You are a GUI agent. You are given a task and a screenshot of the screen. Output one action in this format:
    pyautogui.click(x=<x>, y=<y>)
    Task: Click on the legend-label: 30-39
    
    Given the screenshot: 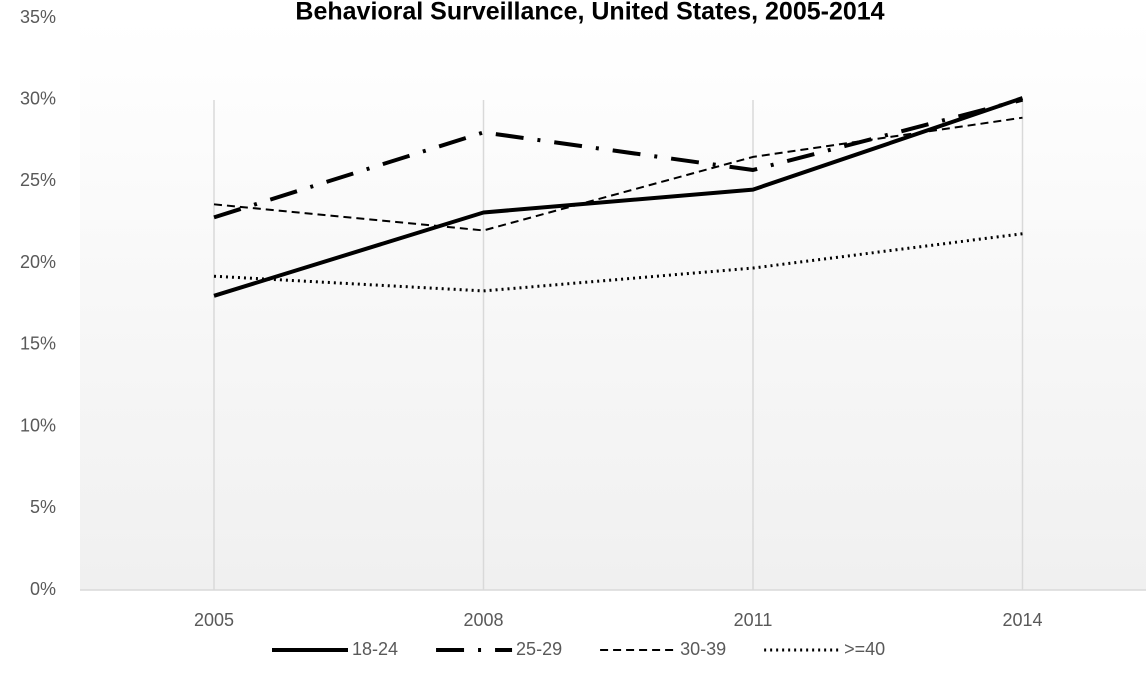 What is the action you would take?
    pyautogui.click(x=703, y=649)
    